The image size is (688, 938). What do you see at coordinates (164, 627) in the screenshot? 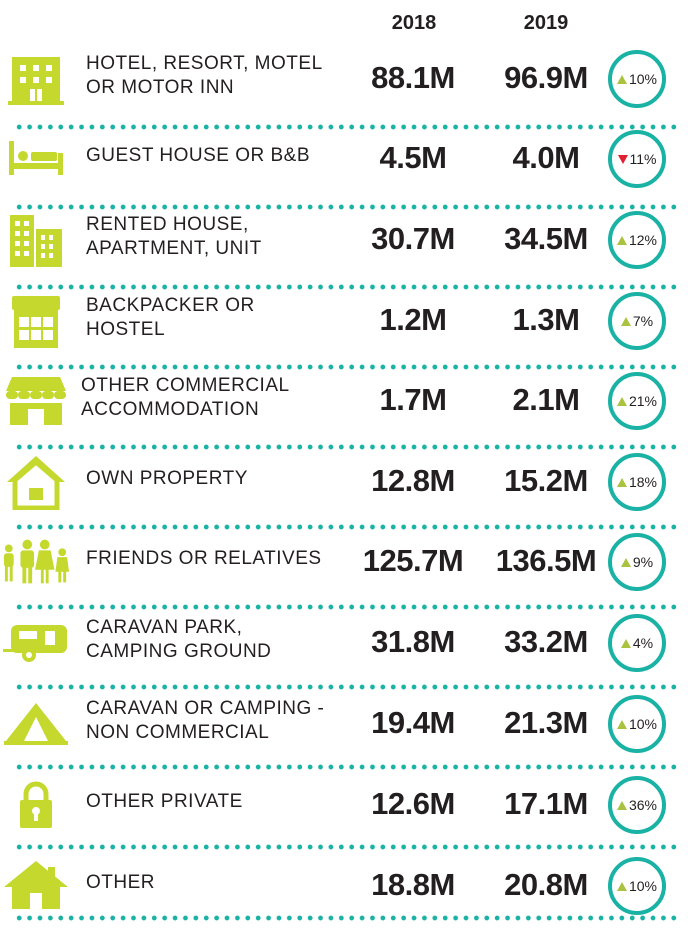
I see `row-label-line1: CARAVAN PARK,` at bounding box center [164, 627].